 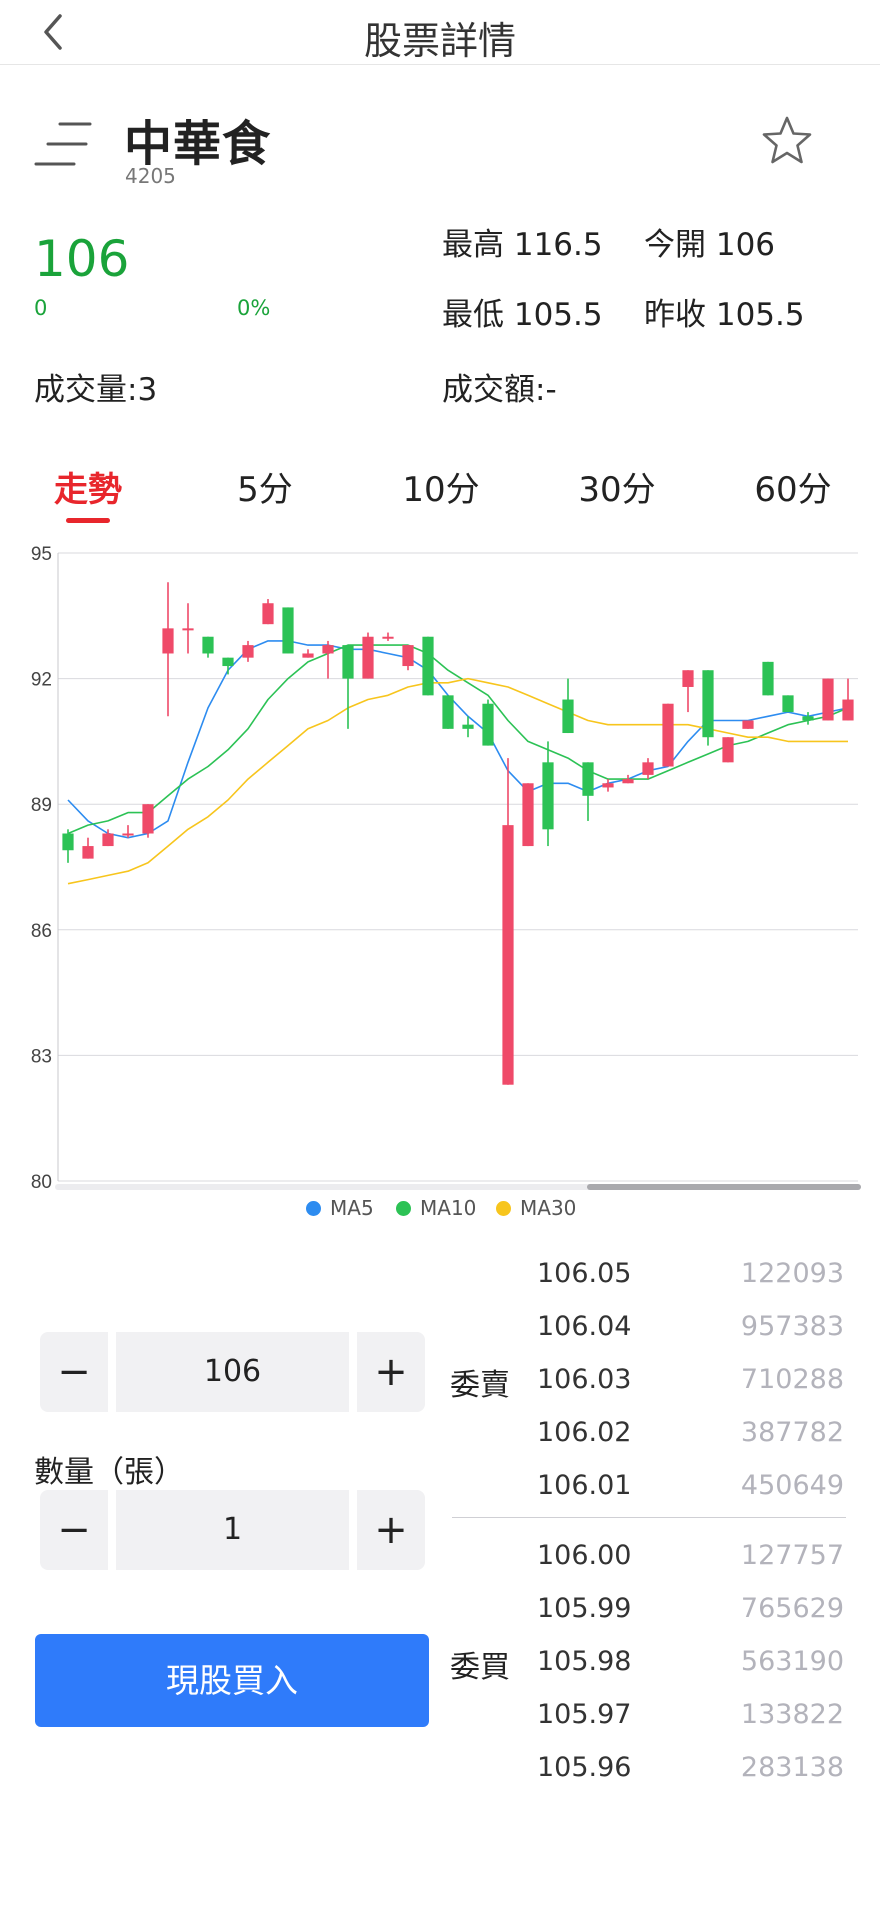 What do you see at coordinates (232, 1530) in the screenshot?
I see `quantity-input: 1` at bounding box center [232, 1530].